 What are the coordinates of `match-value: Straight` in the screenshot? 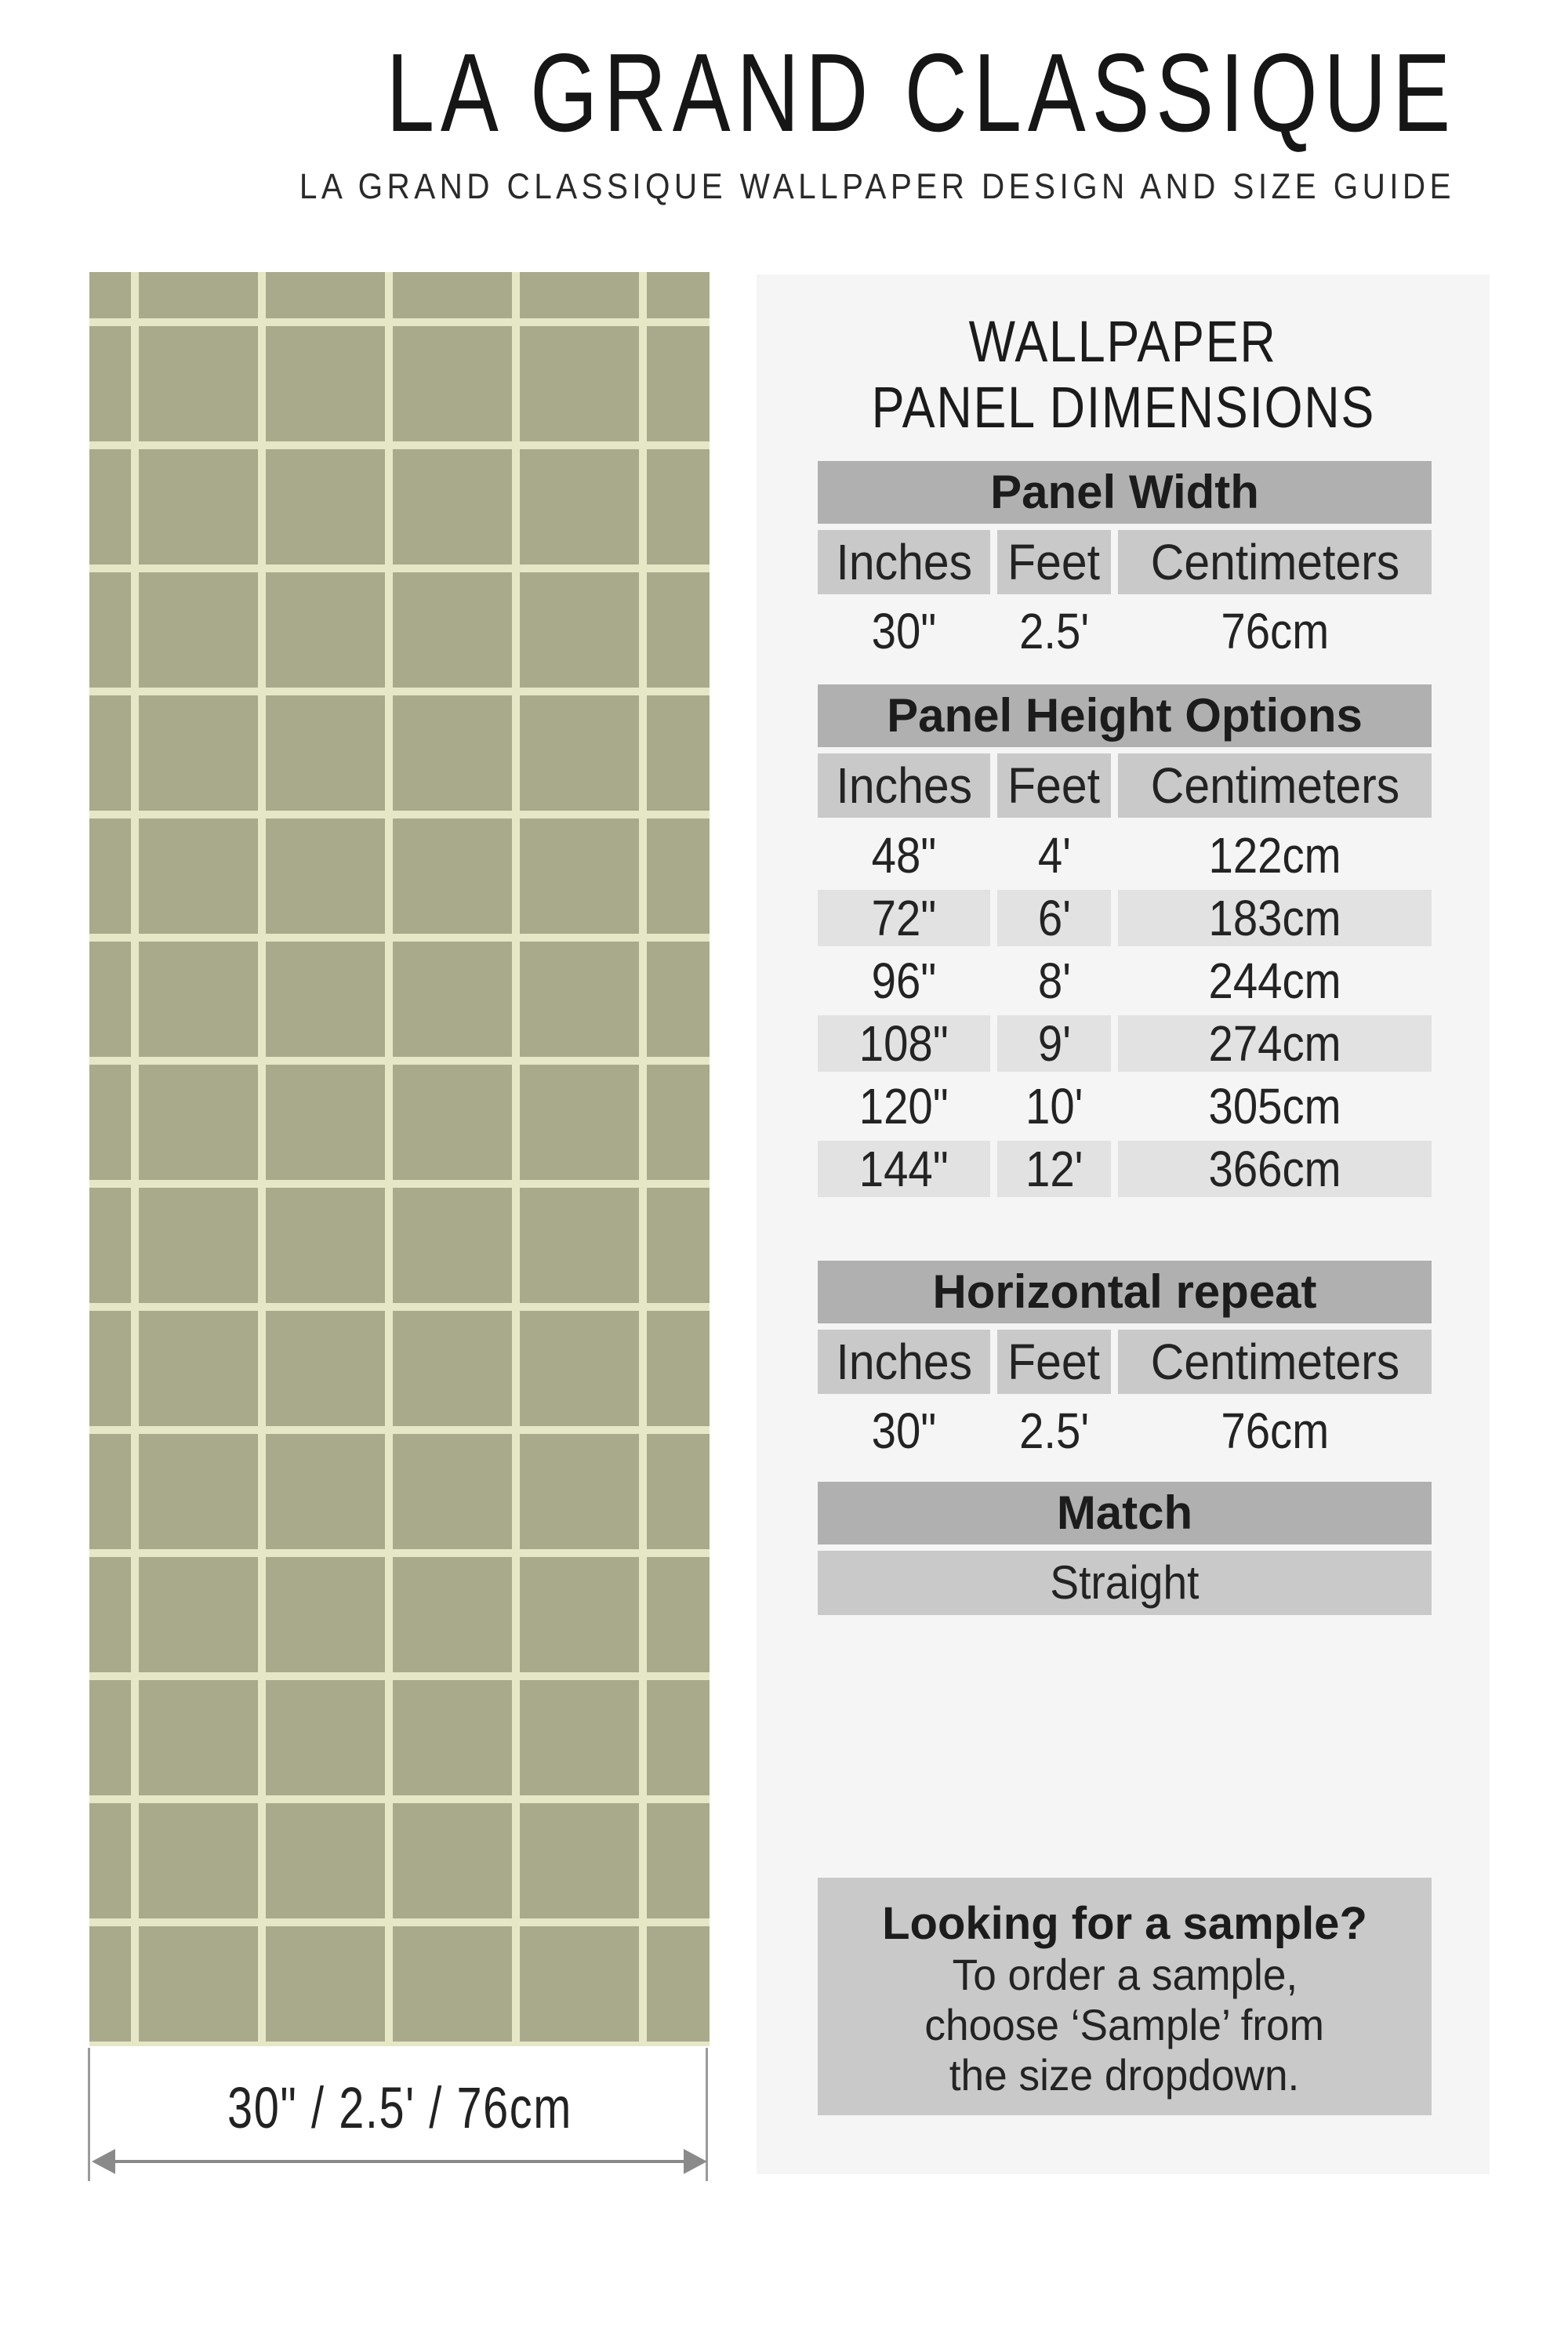 It's located at (1125, 1583).